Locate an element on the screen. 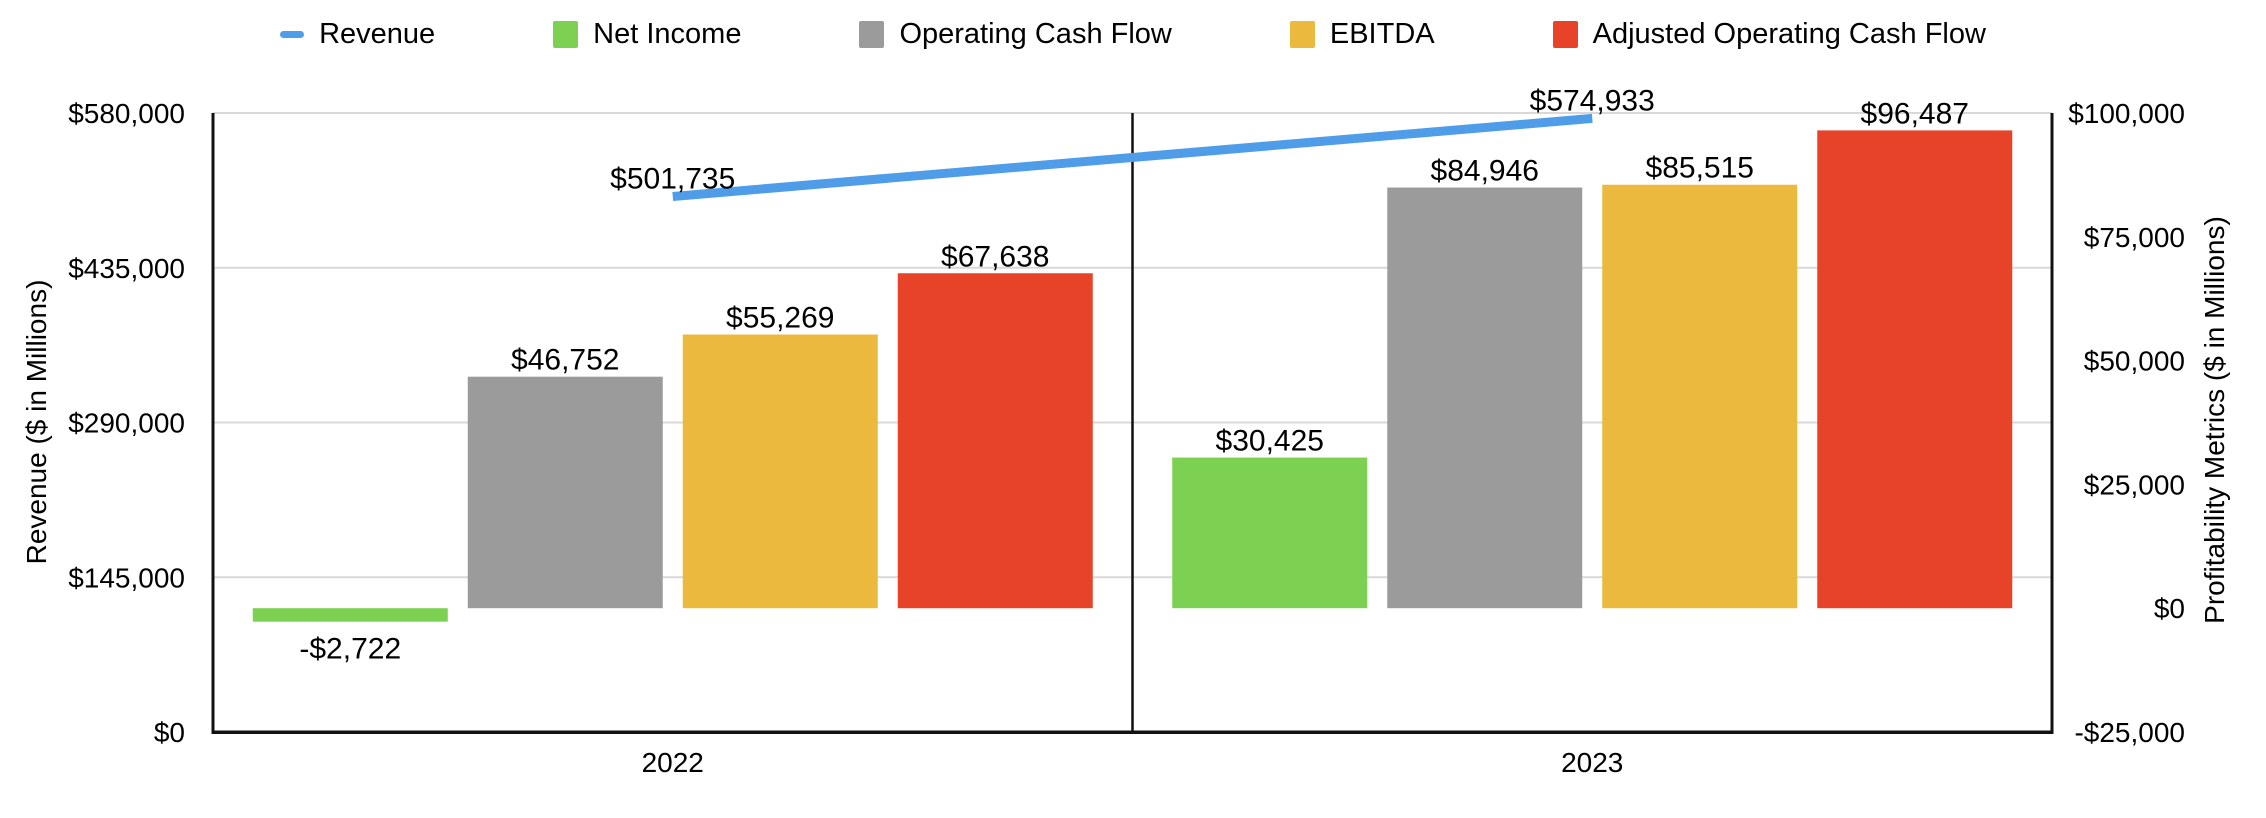 This screenshot has height=818, width=2266. bar-net-income-2022 is located at coordinates (350, 615).